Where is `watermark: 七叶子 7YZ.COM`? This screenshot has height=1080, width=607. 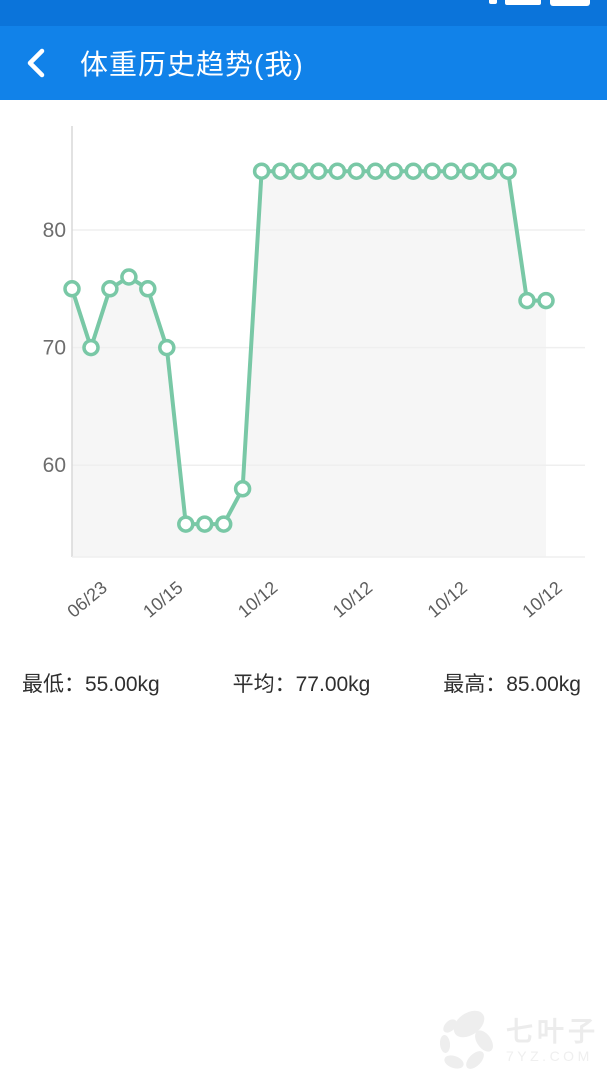
watermark: 七叶子 7YZ.COM is located at coordinates (518, 1041).